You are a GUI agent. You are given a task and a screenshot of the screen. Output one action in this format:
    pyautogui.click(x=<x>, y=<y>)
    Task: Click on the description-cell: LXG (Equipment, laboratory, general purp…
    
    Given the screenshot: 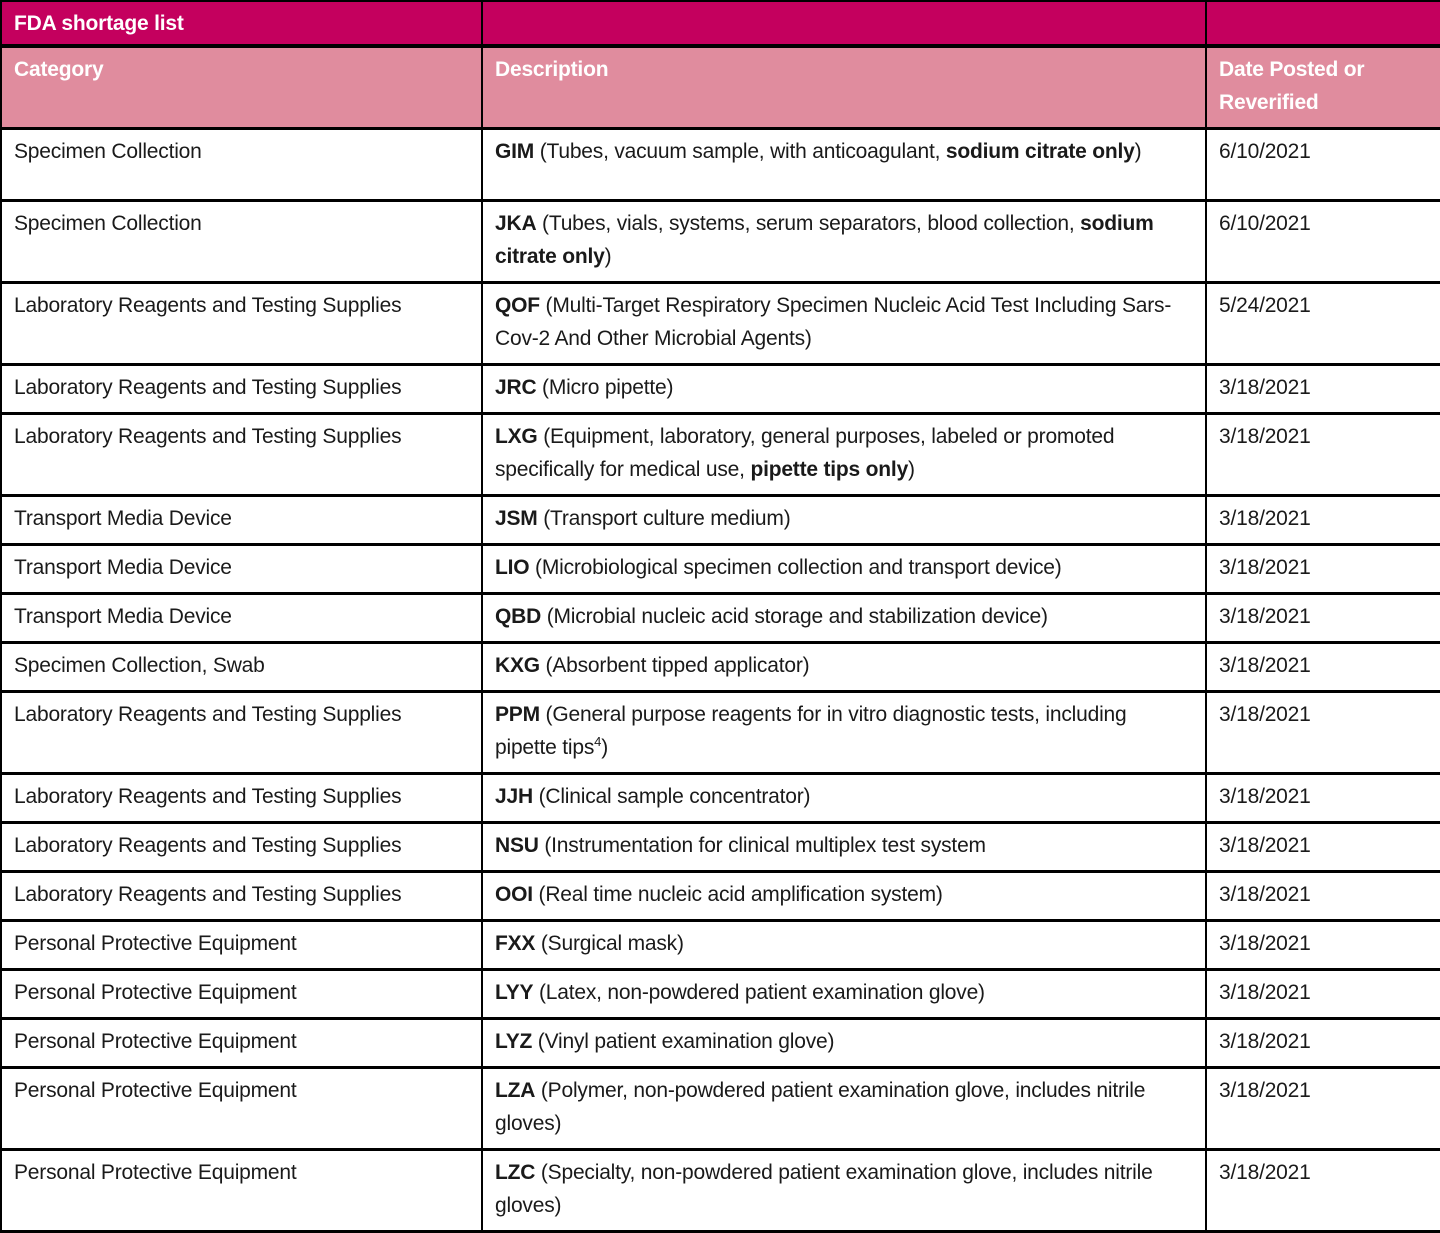 What is the action you would take?
    pyautogui.click(x=844, y=454)
    